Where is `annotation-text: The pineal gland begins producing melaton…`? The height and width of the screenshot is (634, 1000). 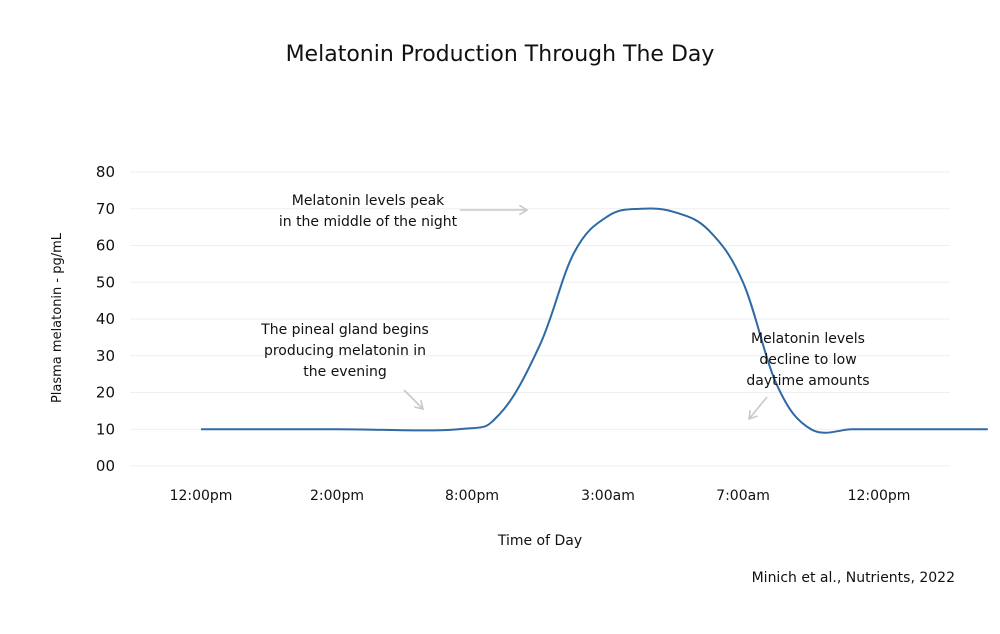
annotation-text: The pineal gland begins producing melaton… is located at coordinates (344, 351).